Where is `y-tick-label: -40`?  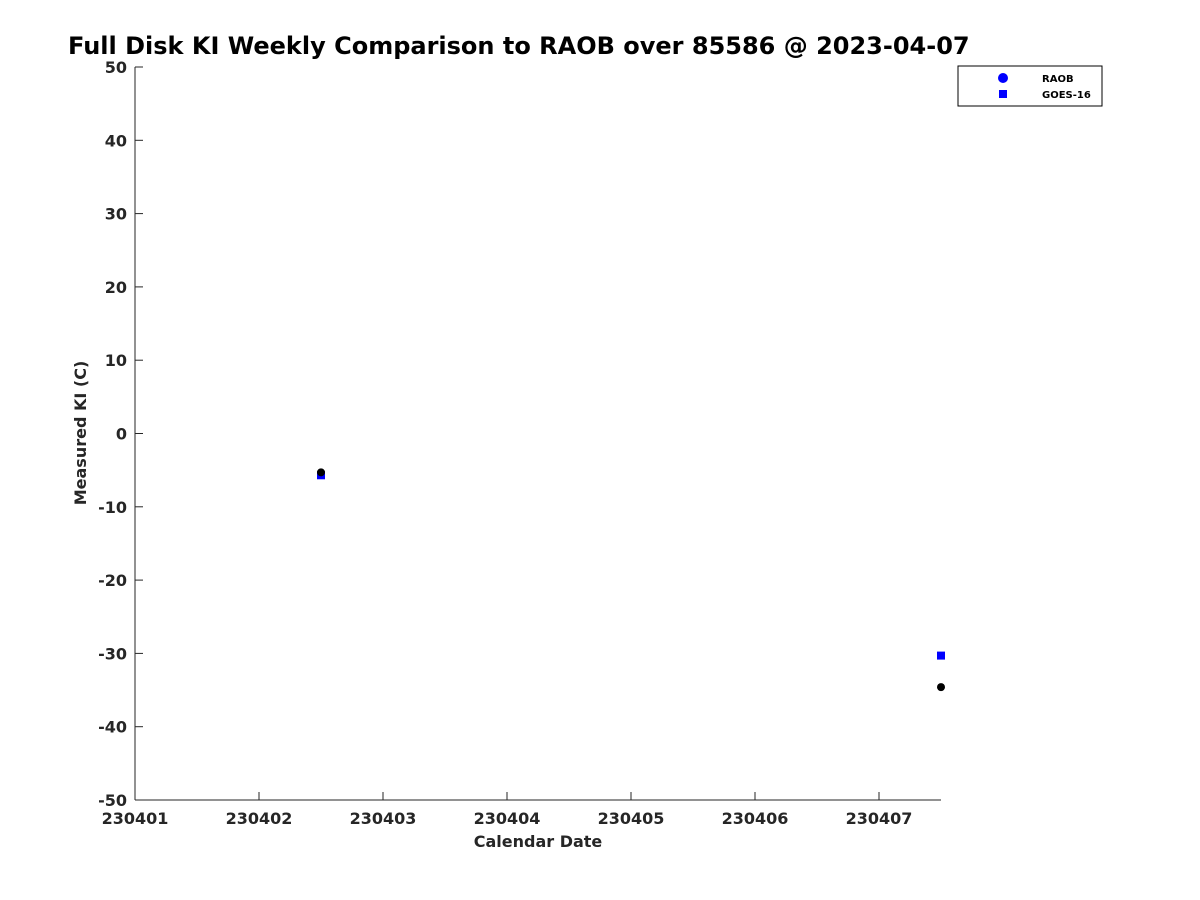 y-tick-label: -40 is located at coordinates (112, 727).